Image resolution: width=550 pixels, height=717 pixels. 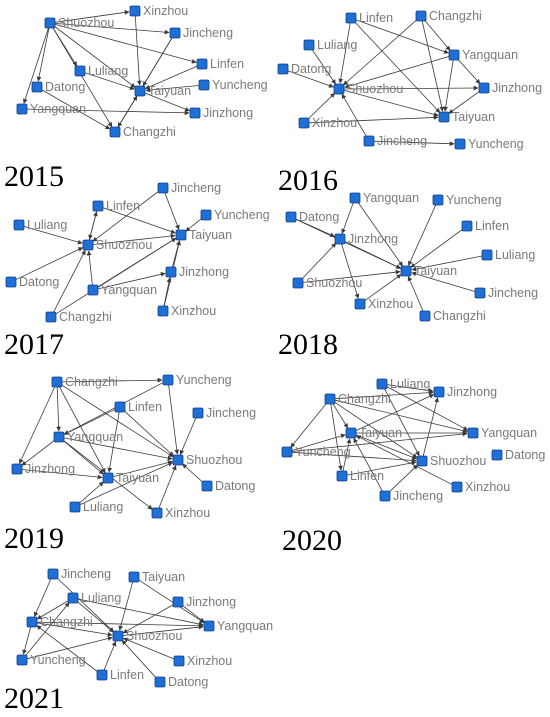 What do you see at coordinates (91, 493) in the screenshot?
I see `edge-luliang-to-taiyuan` at bounding box center [91, 493].